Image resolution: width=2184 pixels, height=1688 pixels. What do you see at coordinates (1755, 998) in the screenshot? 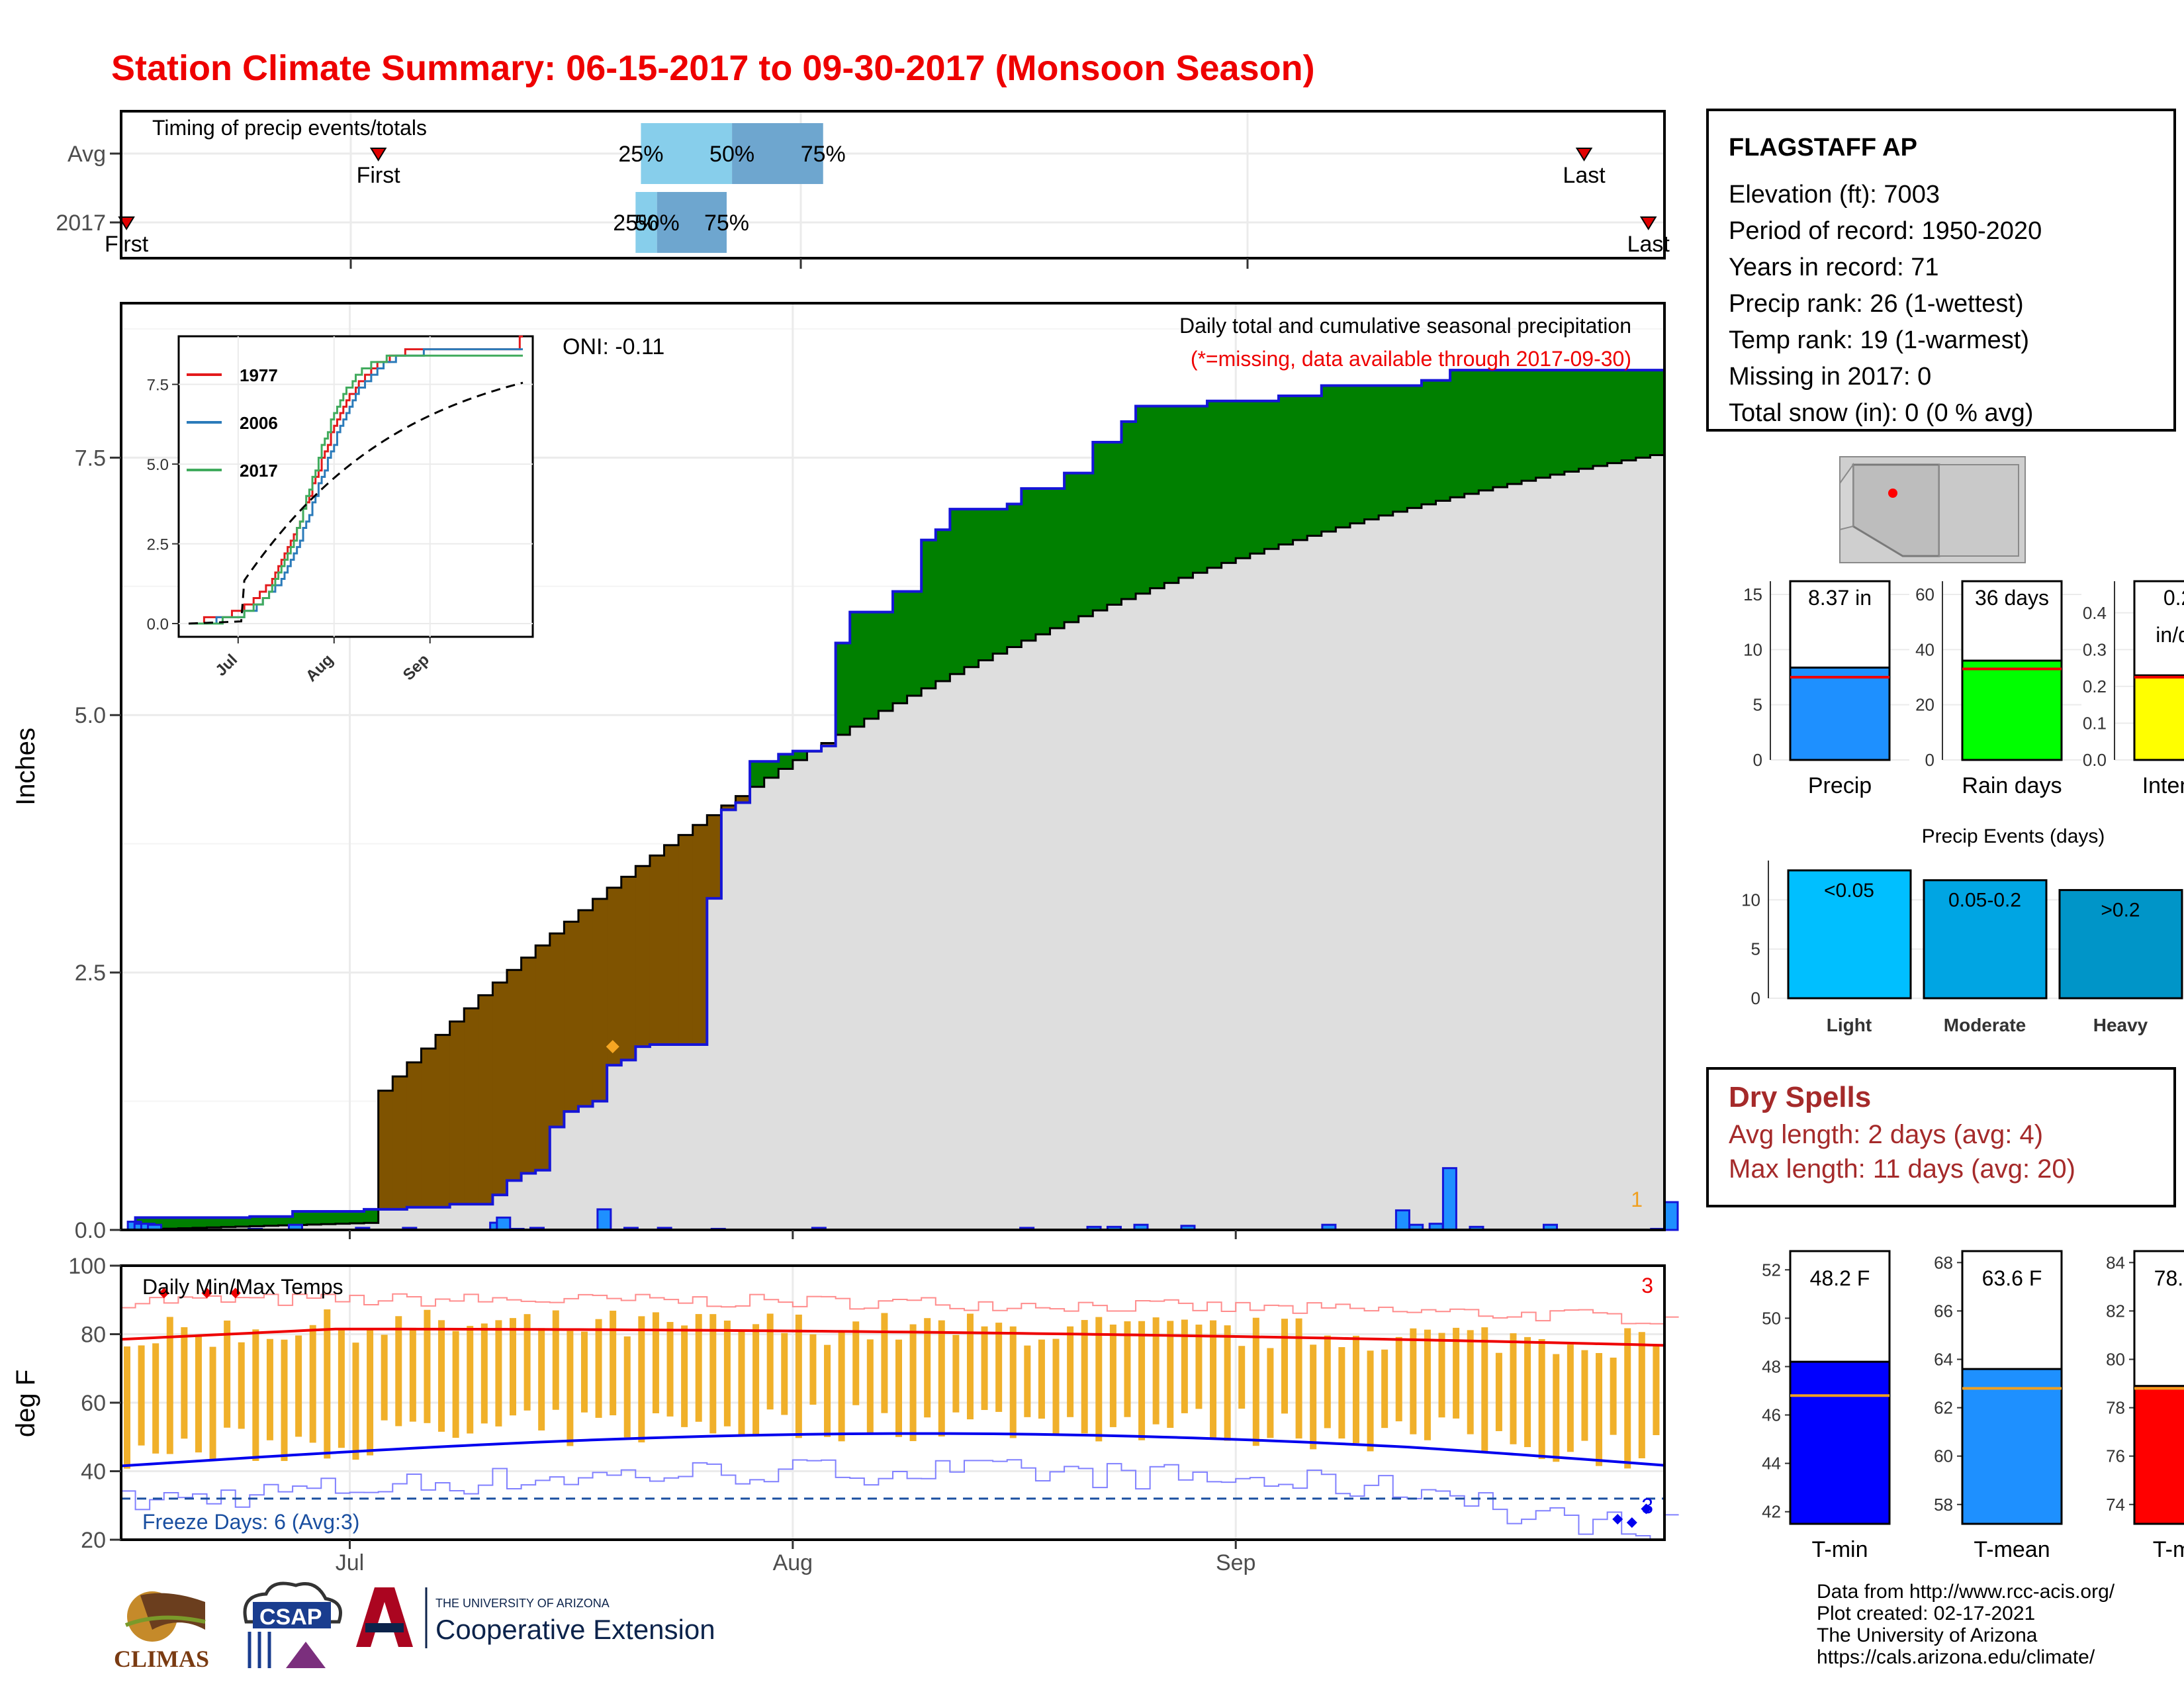
I see `events-tick-label: 0` at bounding box center [1755, 998].